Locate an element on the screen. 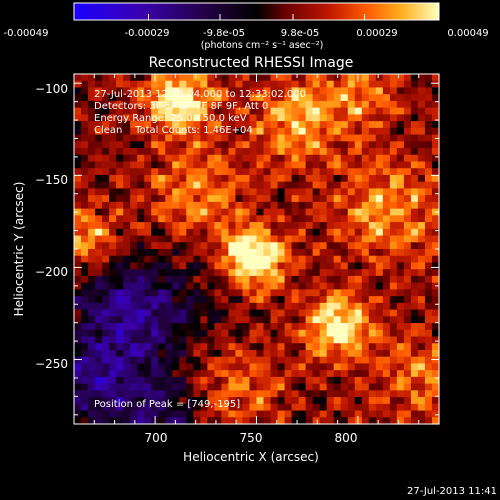  peak-position-annotation: Position of Peak = [749,-195] is located at coordinates (167, 404).